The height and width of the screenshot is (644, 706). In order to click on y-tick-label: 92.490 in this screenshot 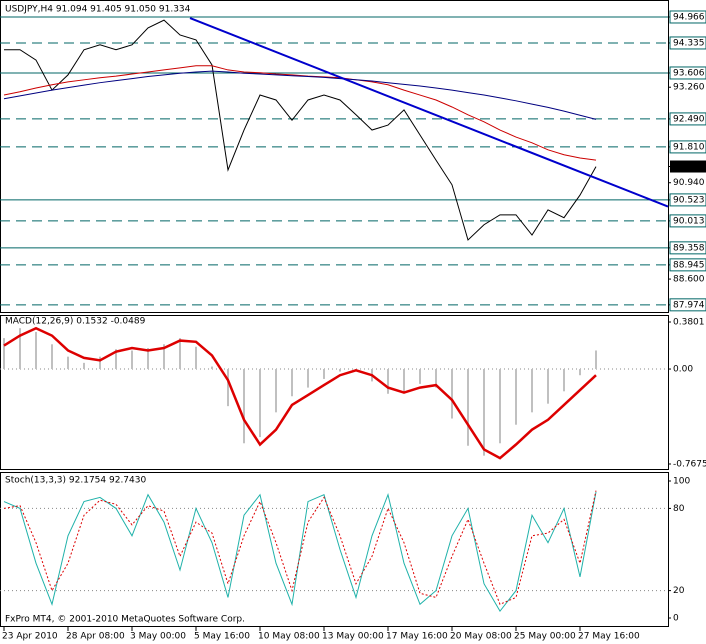, I will do `click(689, 119)`.